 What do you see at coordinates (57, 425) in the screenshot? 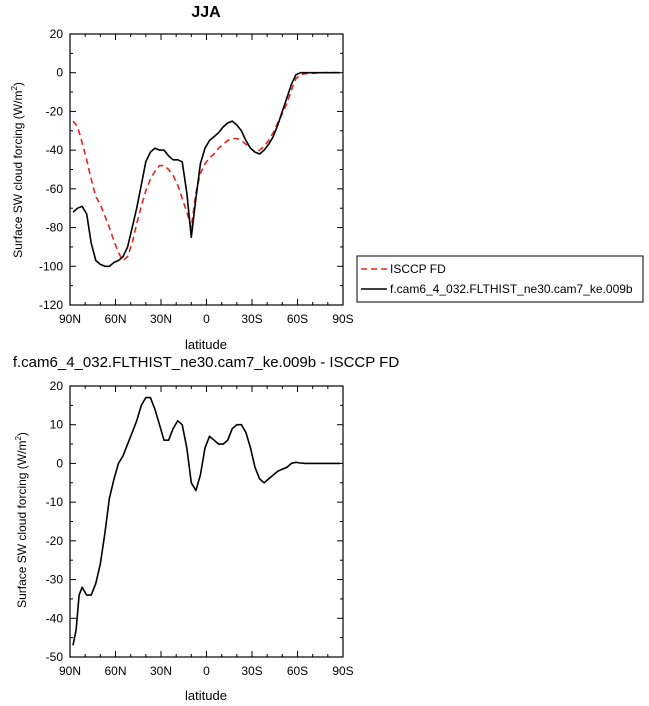
I see `y-tick-label: 10` at bounding box center [57, 425].